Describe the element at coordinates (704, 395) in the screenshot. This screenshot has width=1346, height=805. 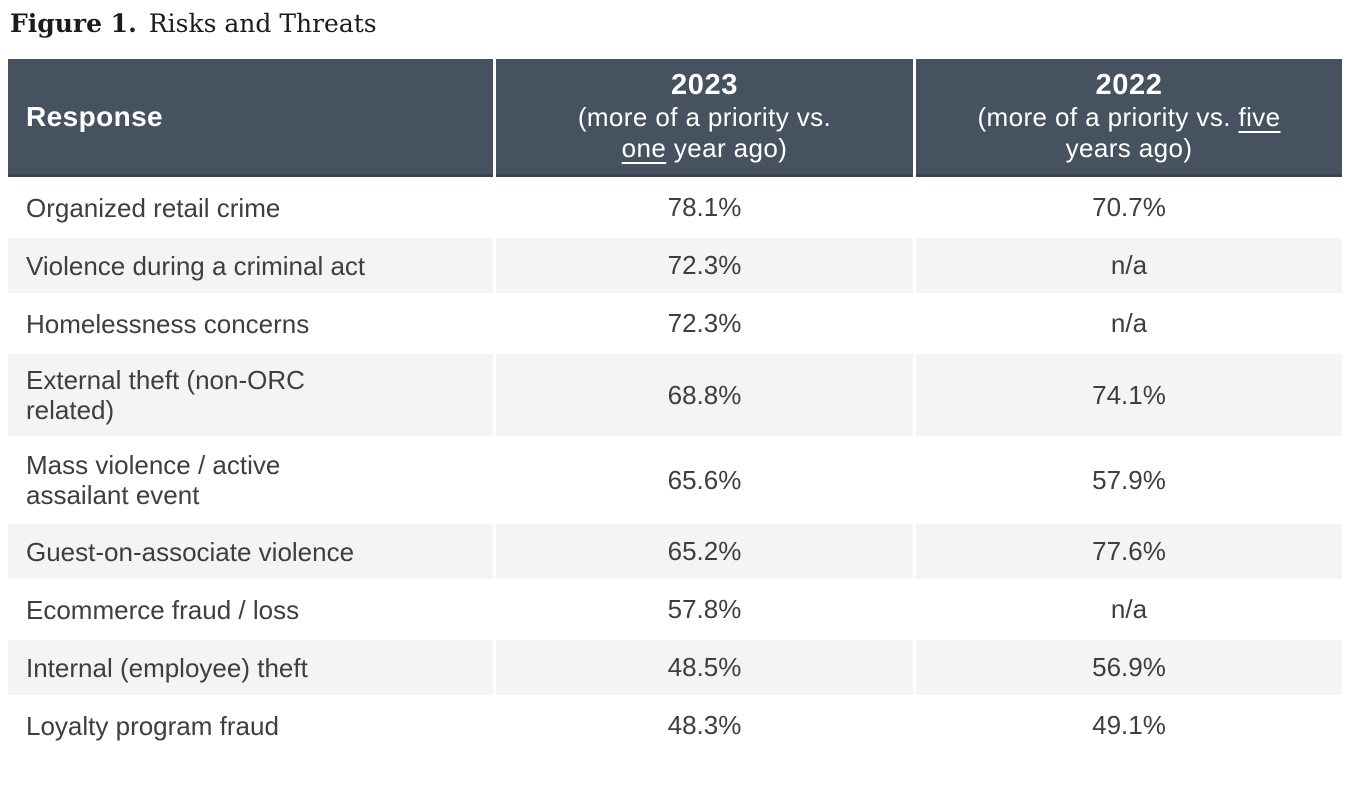
I see `row-2023-value: 68.8%` at that location.